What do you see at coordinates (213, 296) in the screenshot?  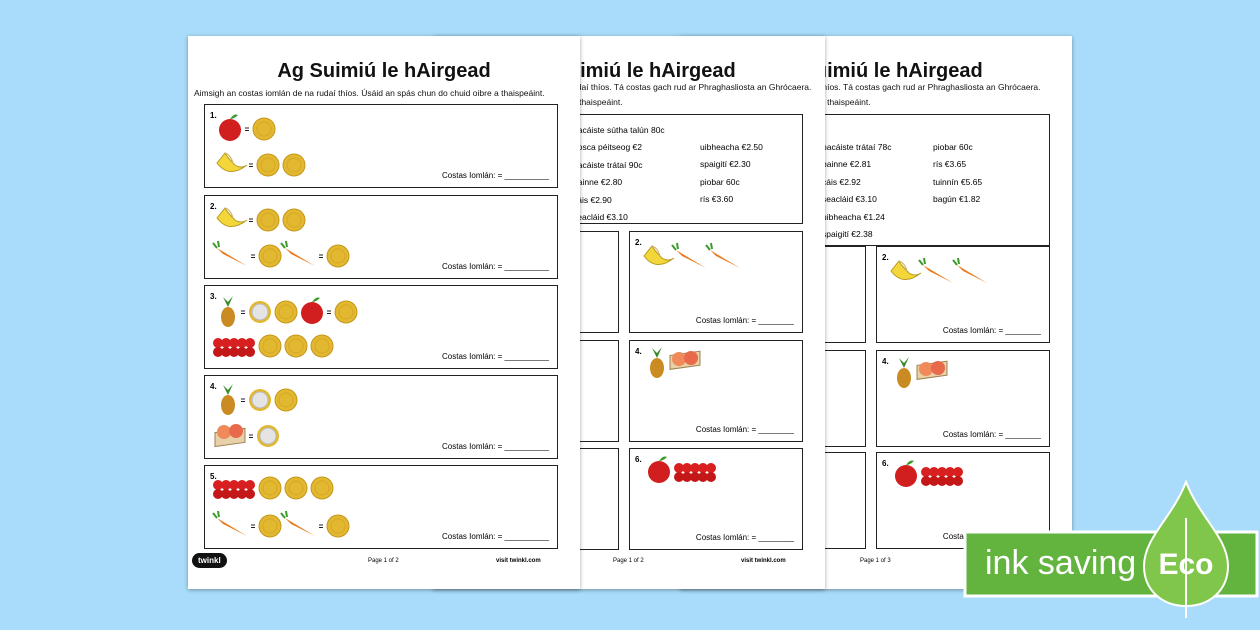 I see `question-number: 3.` at bounding box center [213, 296].